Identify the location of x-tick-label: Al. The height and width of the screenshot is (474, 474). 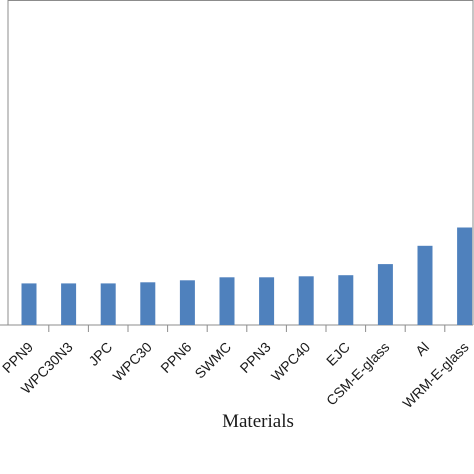
(422, 349).